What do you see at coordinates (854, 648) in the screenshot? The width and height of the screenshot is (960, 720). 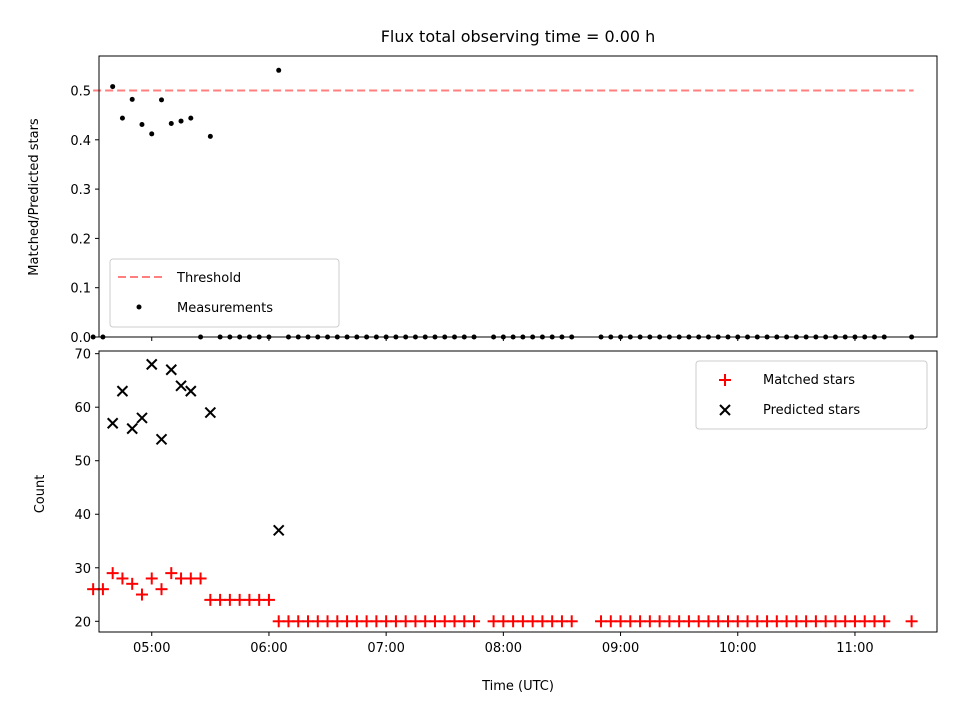 I see `x-tick-label: 11:00` at bounding box center [854, 648].